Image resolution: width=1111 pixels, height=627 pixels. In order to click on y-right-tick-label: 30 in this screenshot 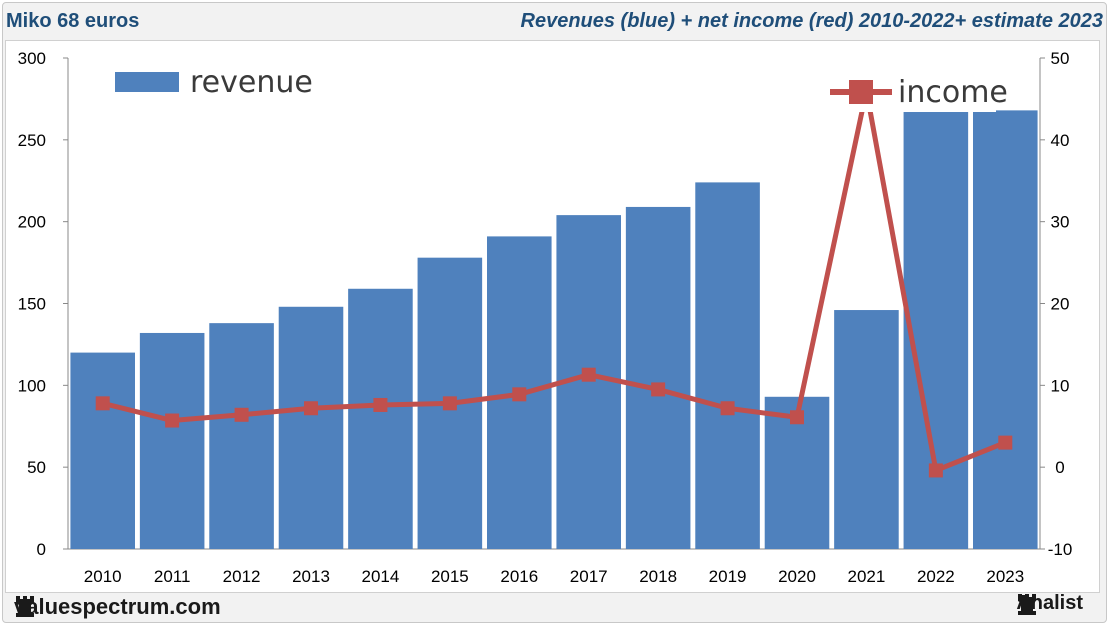, I will do `click(1060, 222)`.